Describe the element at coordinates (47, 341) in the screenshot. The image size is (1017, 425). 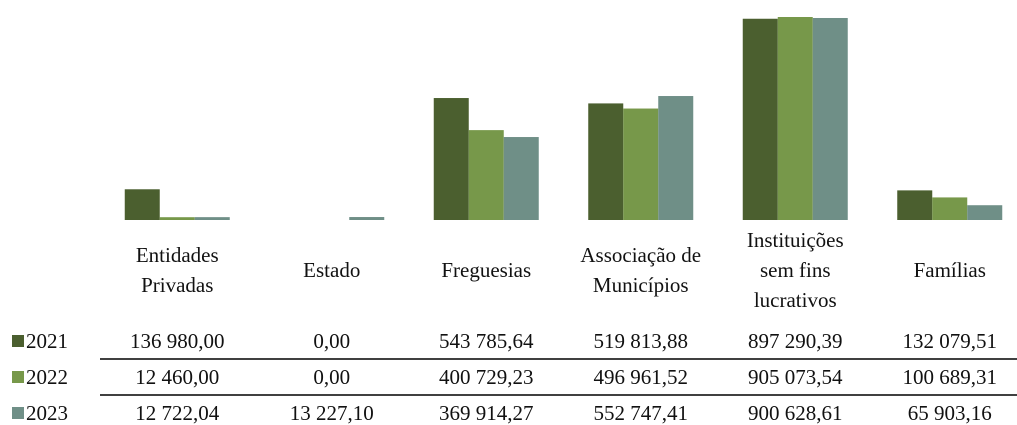
I see `legend-label: 2021` at that location.